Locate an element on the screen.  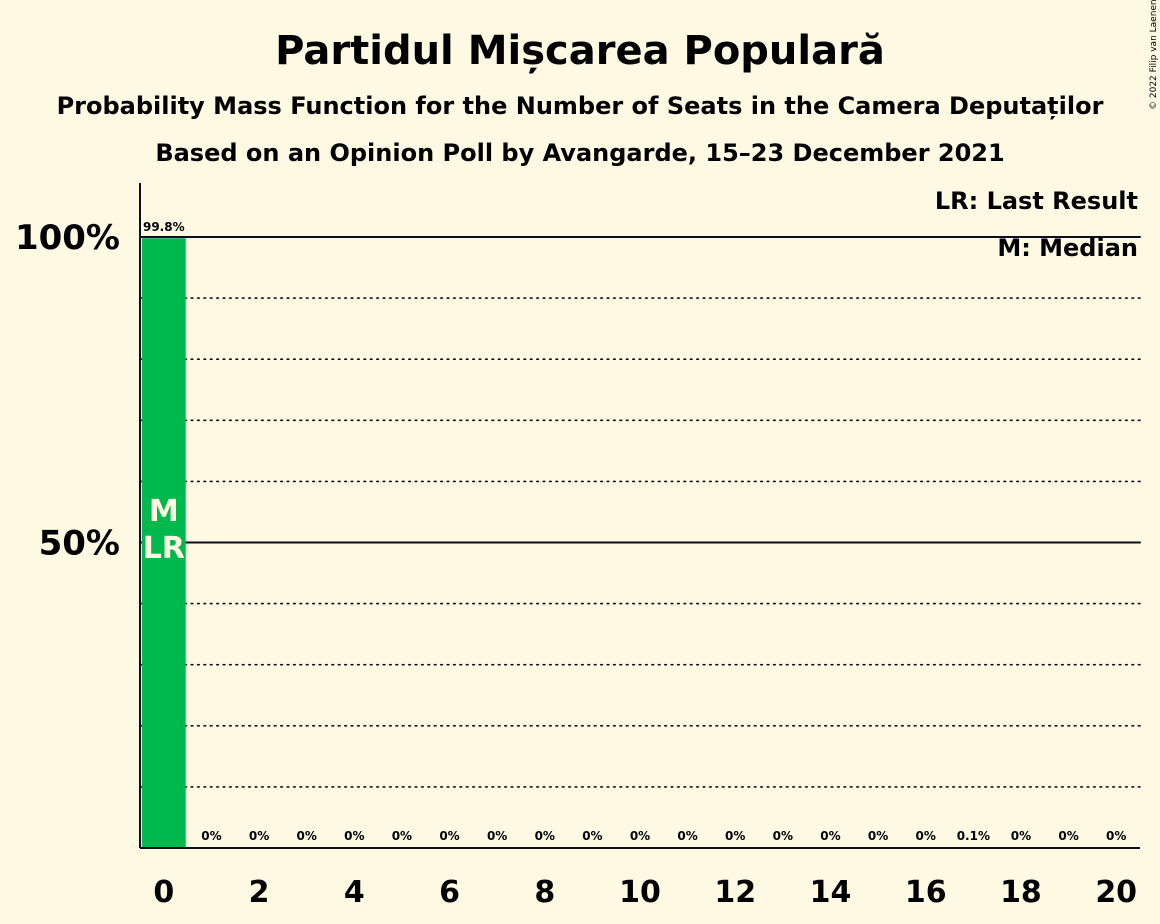
last-result-marker: LR is located at coordinates (164, 548).